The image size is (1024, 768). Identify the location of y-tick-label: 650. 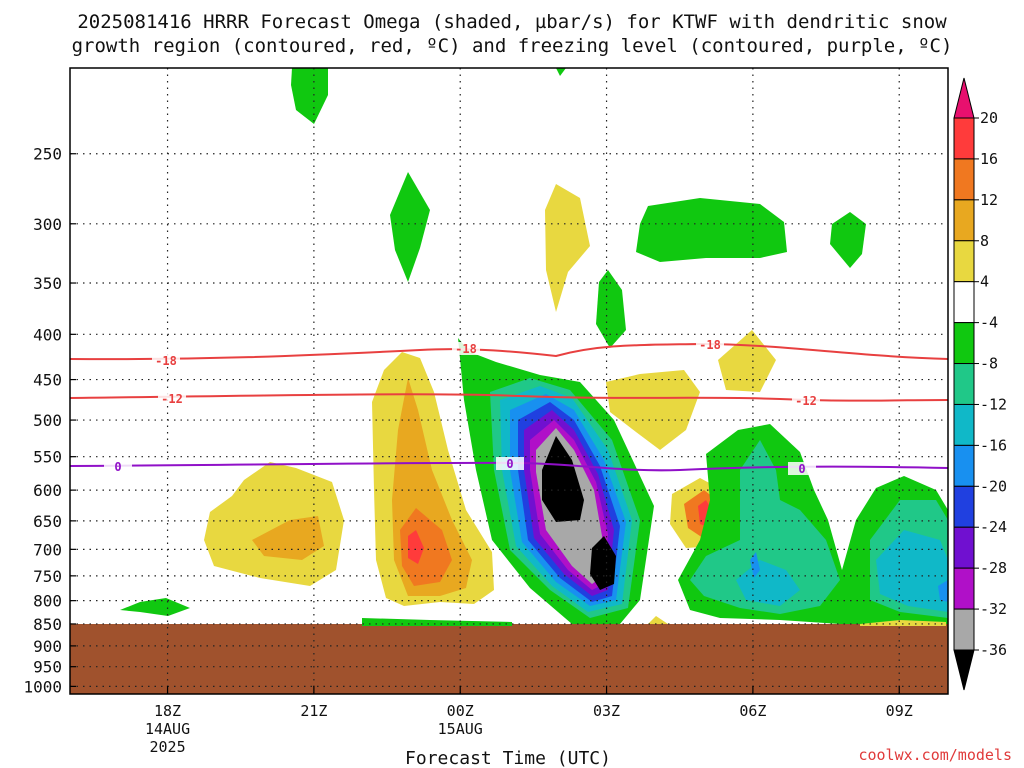
(47, 521).